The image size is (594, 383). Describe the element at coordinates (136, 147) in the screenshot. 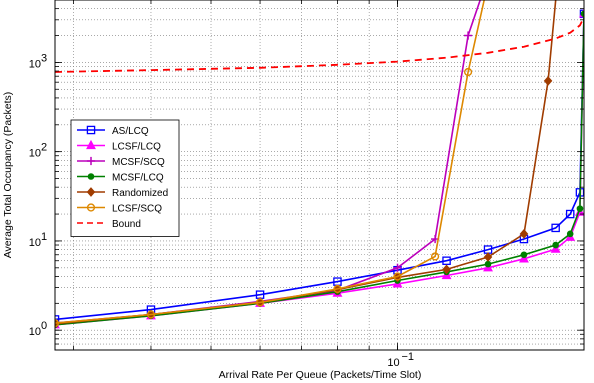

I see `legend-label: LCSF/LCQ` at that location.